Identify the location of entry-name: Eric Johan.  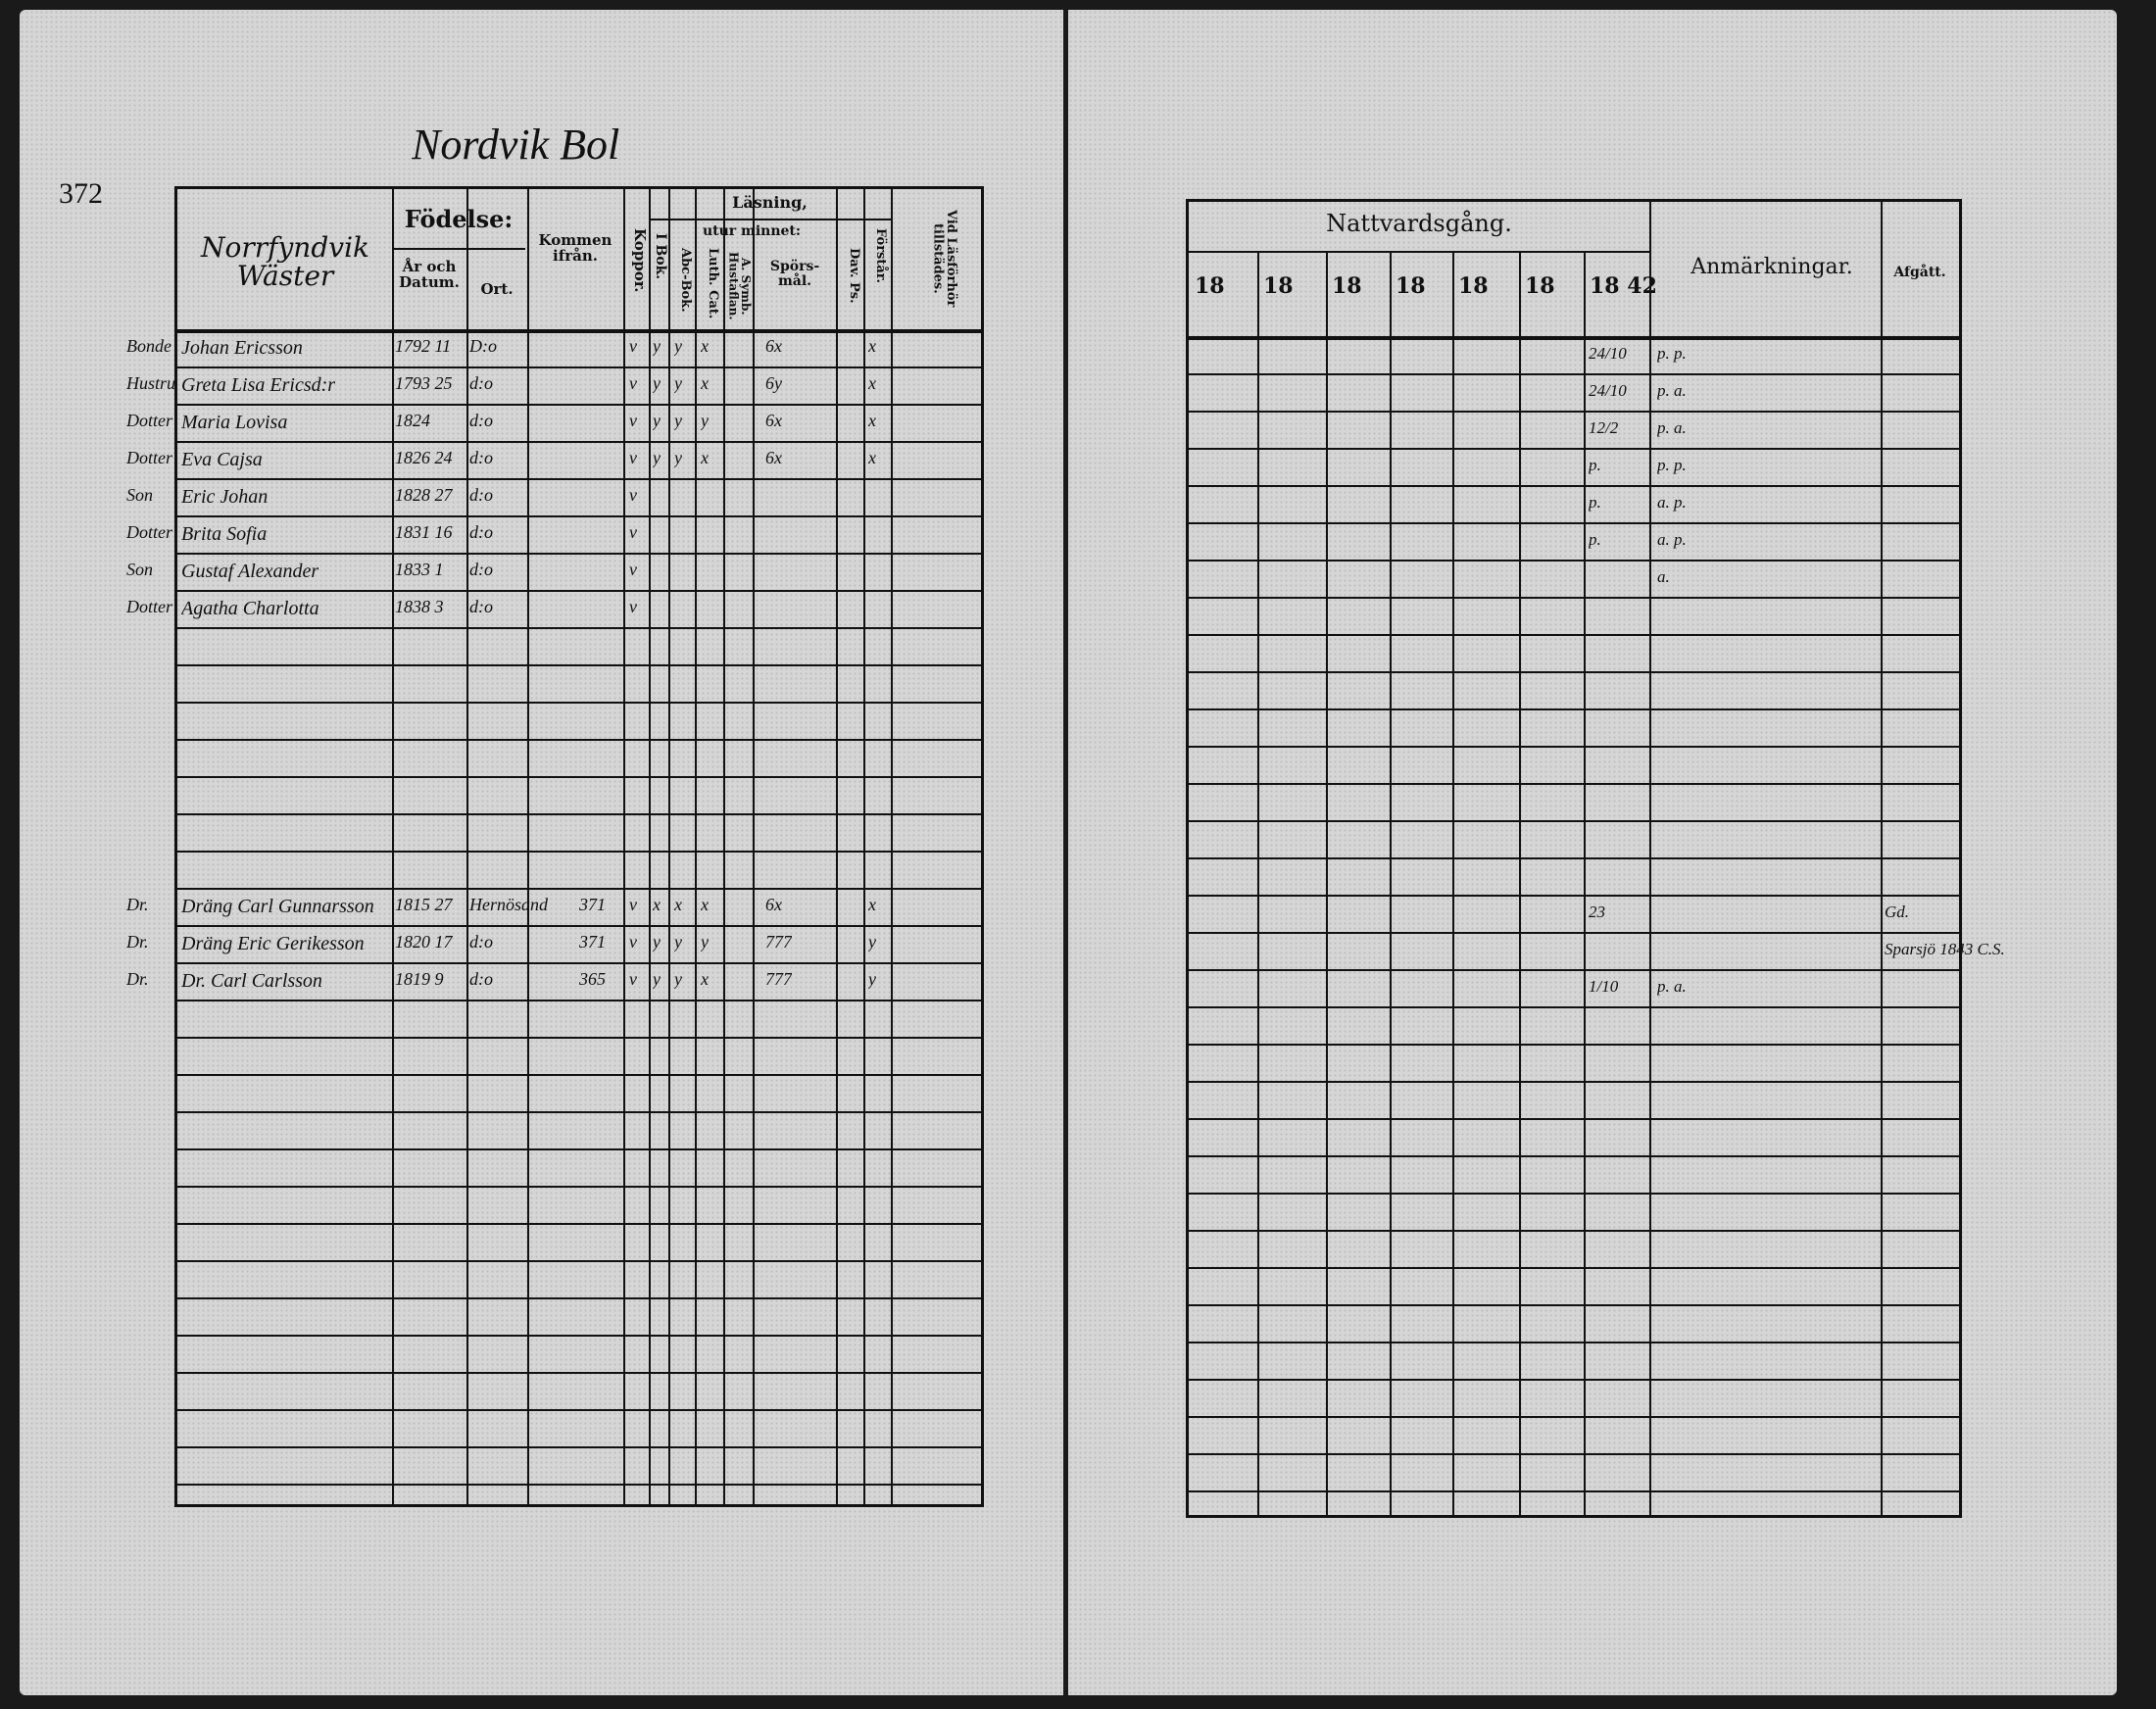
(225, 497).